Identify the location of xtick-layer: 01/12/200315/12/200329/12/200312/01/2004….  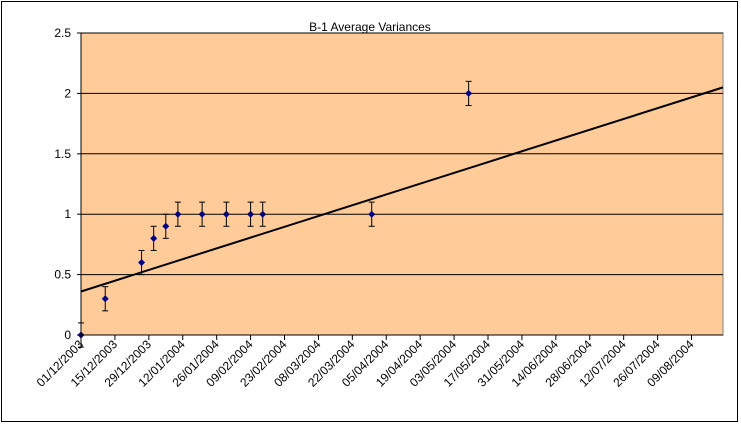
(365, 363).